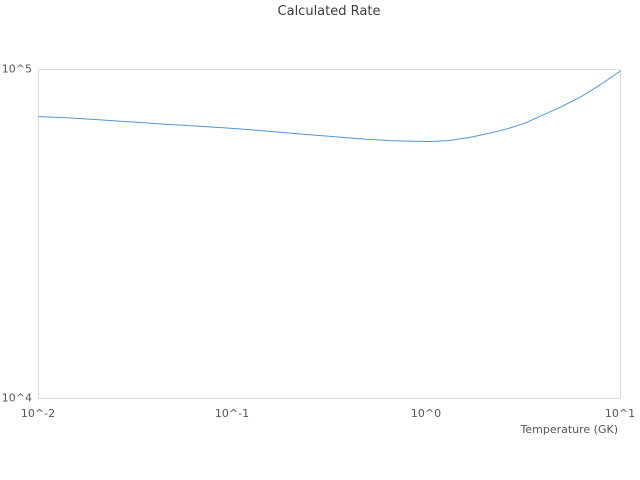 This screenshot has width=640, height=480. Describe the element at coordinates (38, 413) in the screenshot. I see `x-axis-tick-label: 10^-2` at that location.